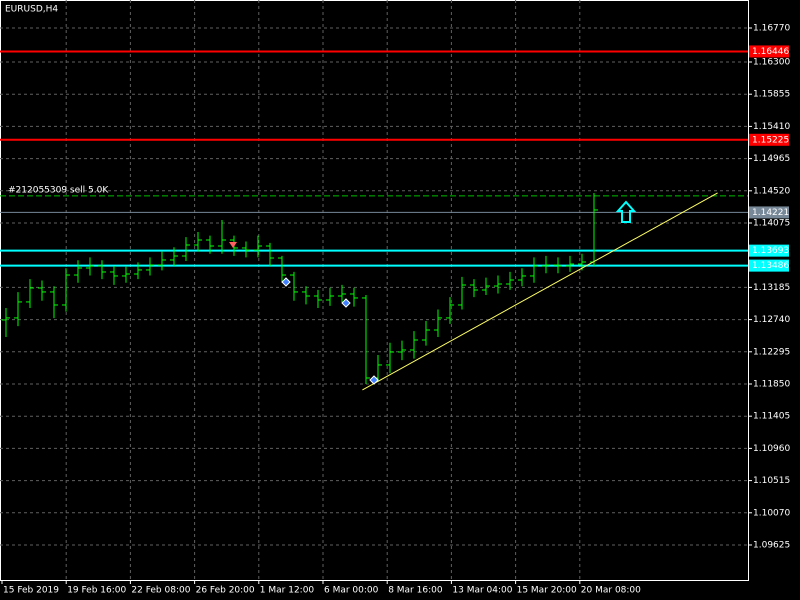  What do you see at coordinates (626, 211) in the screenshot?
I see `buy-signal-arrow` at bounding box center [626, 211].